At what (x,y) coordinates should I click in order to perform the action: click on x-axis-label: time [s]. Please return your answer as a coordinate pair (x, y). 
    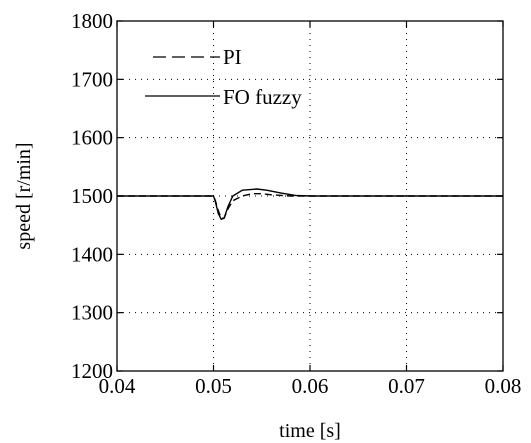
    Looking at the image, I should click on (310, 431).